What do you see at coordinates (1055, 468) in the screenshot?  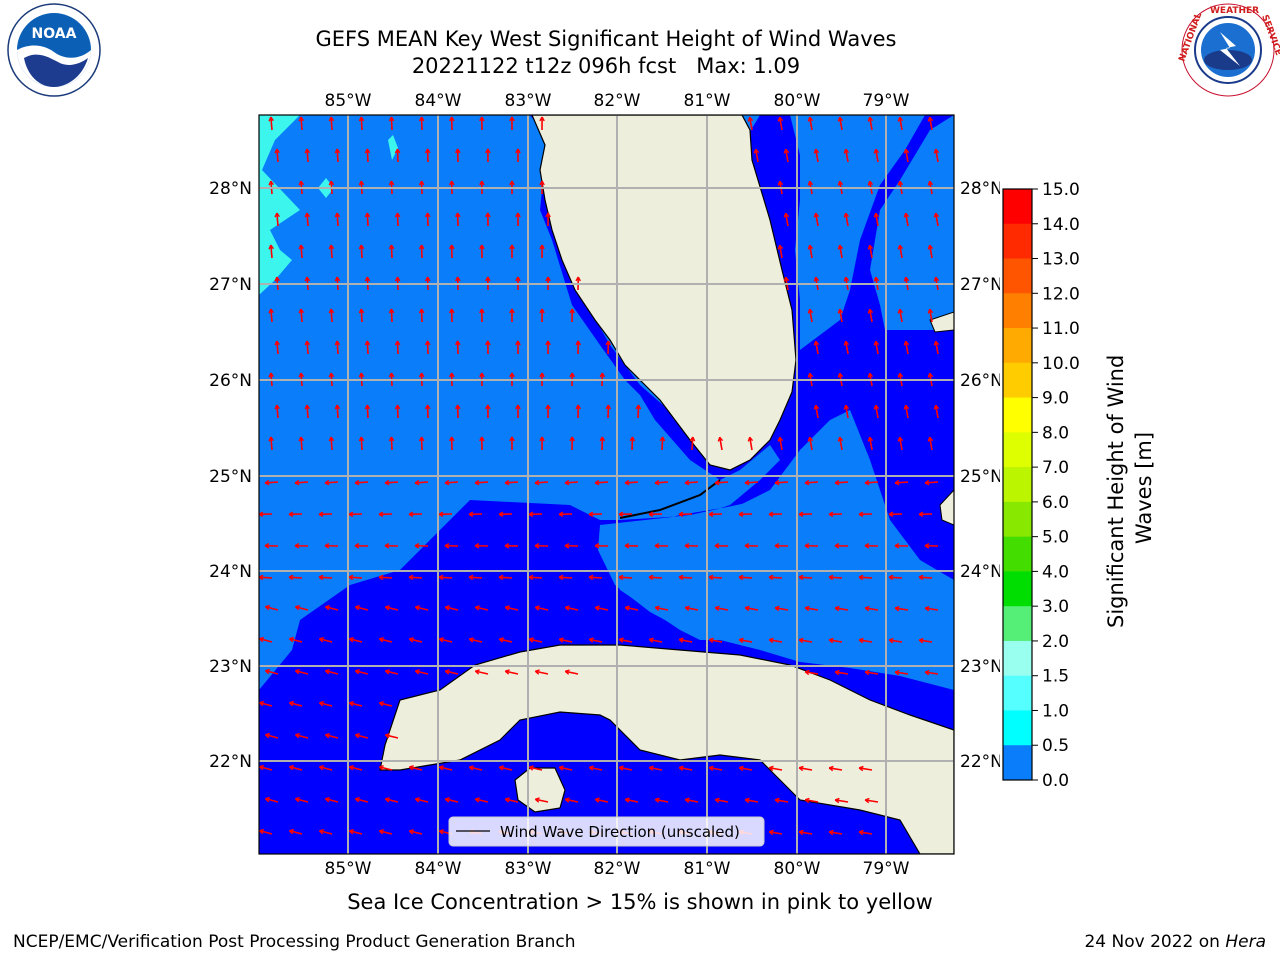 I see `colorbar-tick-label: 7.0` at bounding box center [1055, 468].